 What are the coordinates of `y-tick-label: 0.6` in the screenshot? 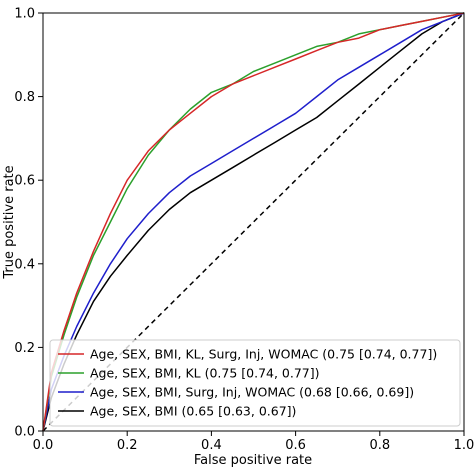 It's located at (24, 181).